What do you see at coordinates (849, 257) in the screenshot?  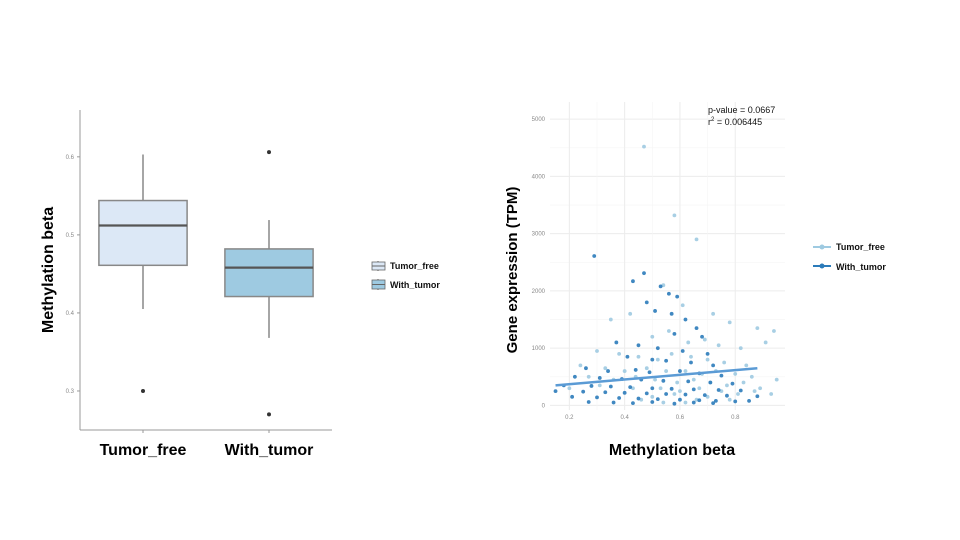 I see `scatter-legend: Tumor_free With_tumor` at bounding box center [849, 257].